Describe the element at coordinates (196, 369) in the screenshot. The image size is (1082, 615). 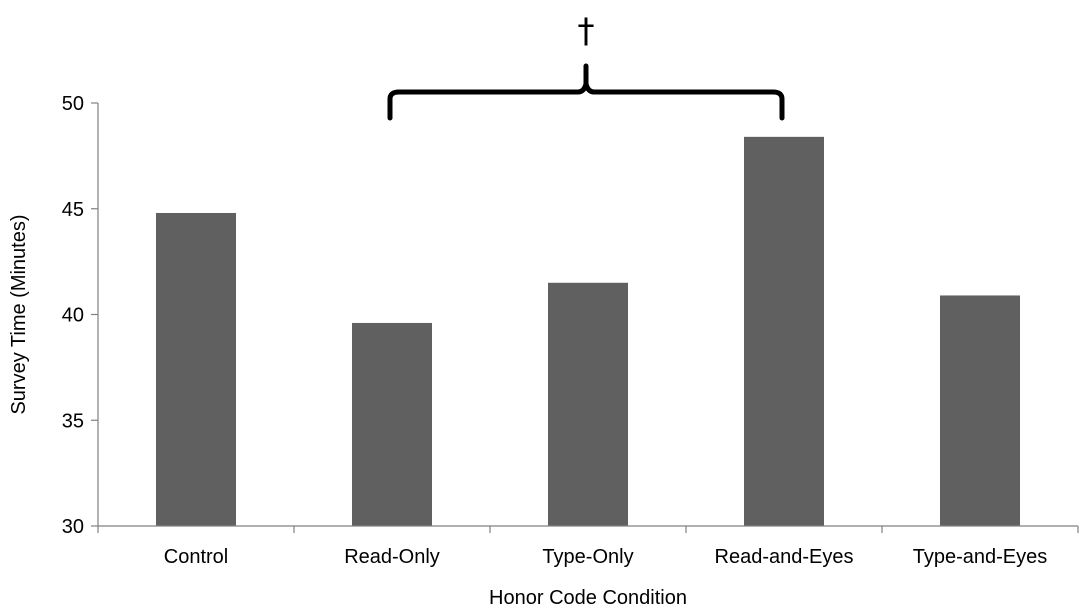
I see `bar-control` at that location.